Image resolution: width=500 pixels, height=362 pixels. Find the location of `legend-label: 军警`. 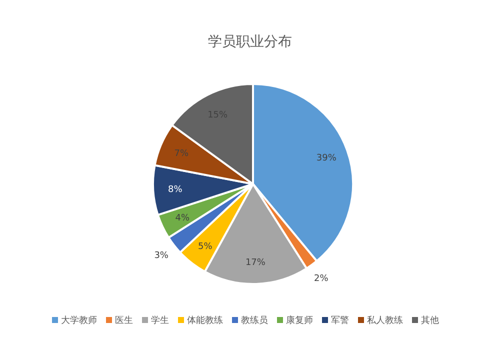

legend-label: 军警 is located at coordinates (340, 320).